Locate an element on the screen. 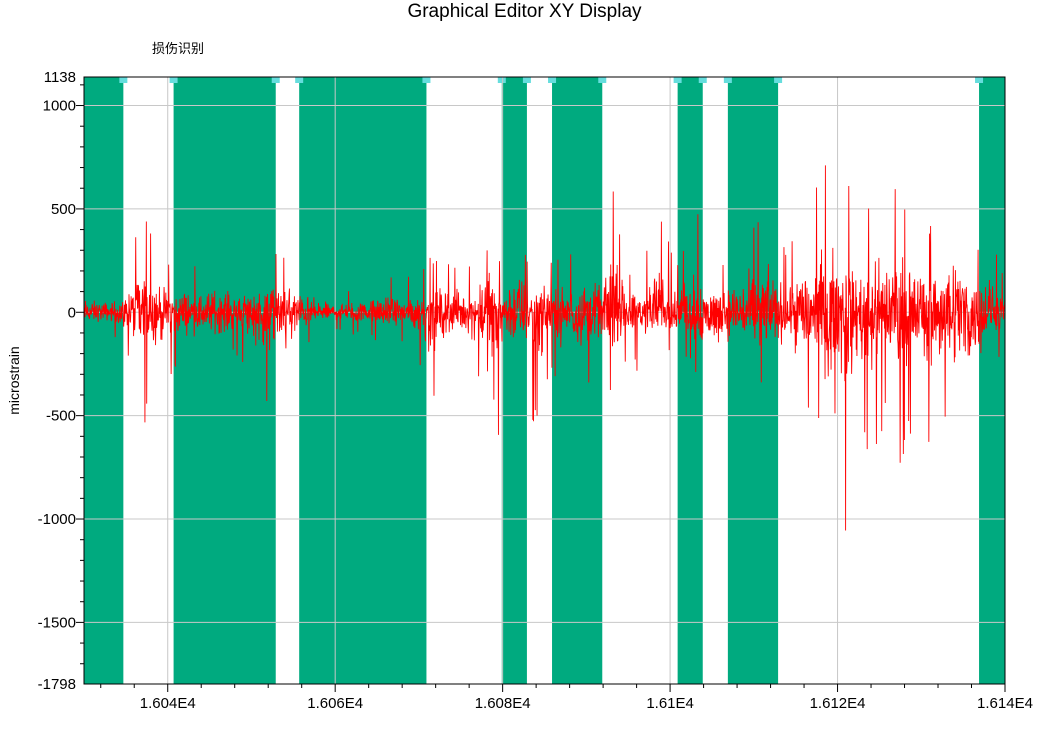  x-tick-label: 1.614E4 is located at coordinates (1005, 703).